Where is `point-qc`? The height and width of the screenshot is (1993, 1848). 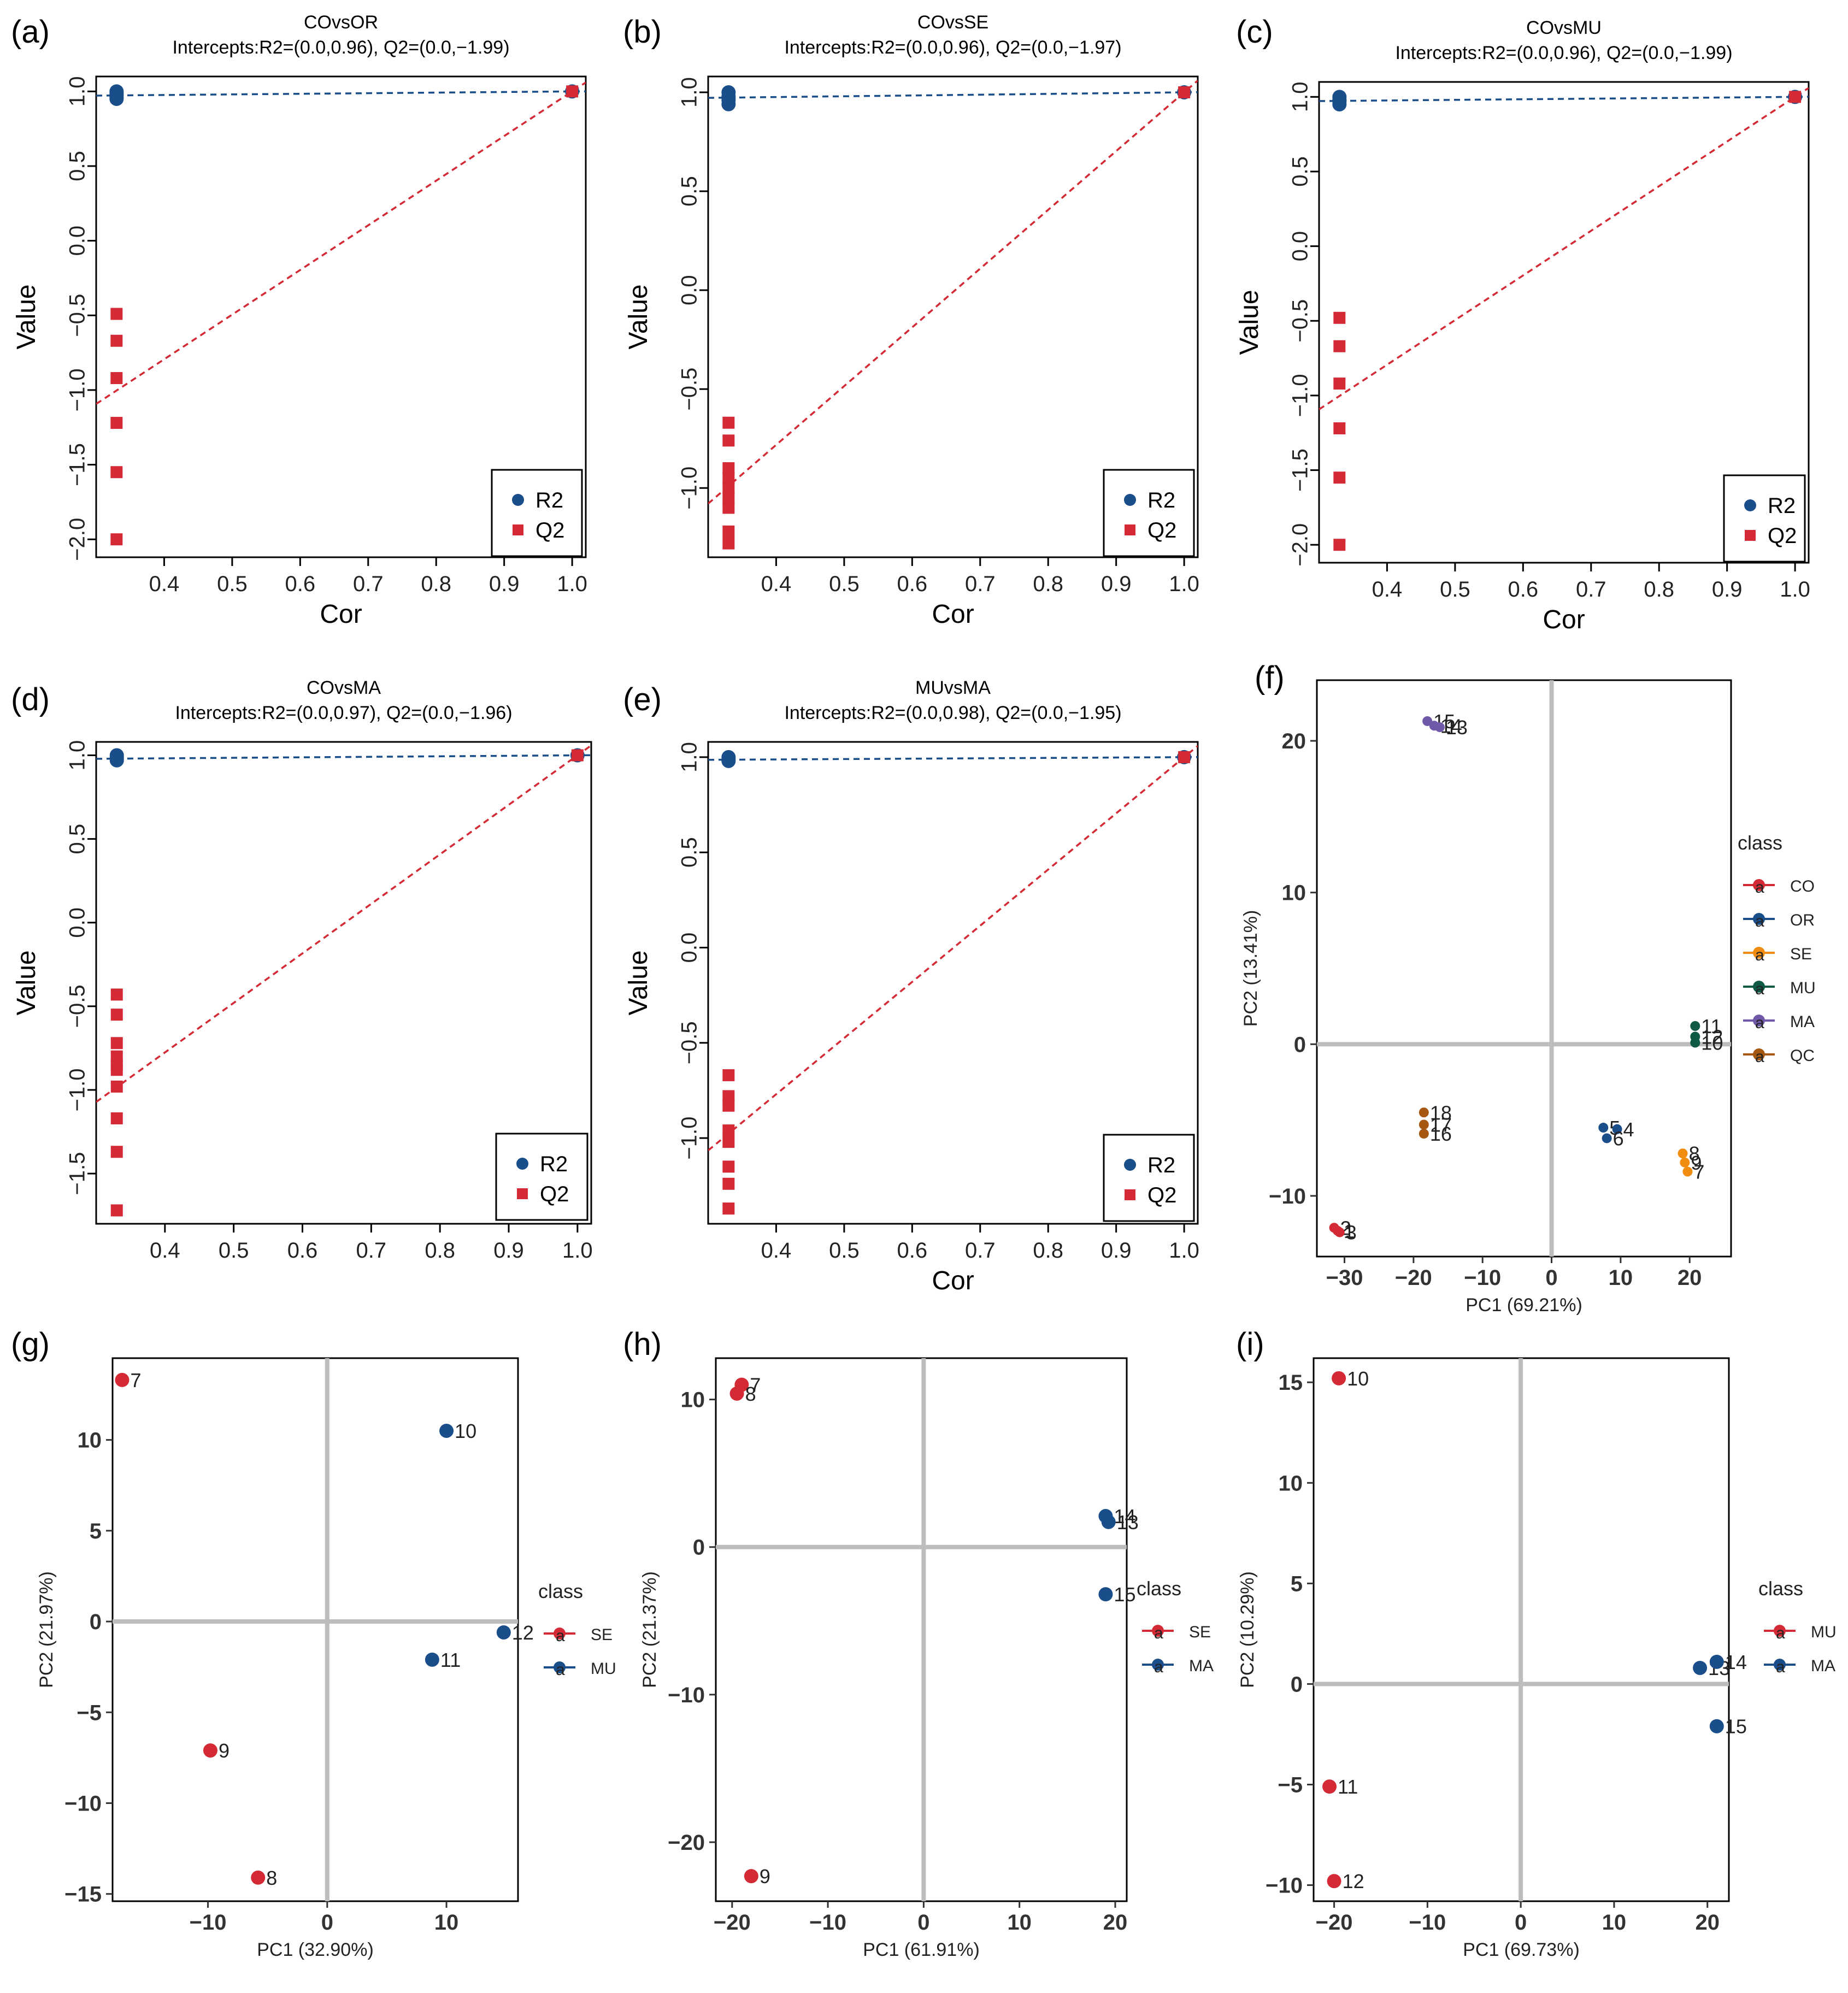 point-qc is located at coordinates (1424, 1124).